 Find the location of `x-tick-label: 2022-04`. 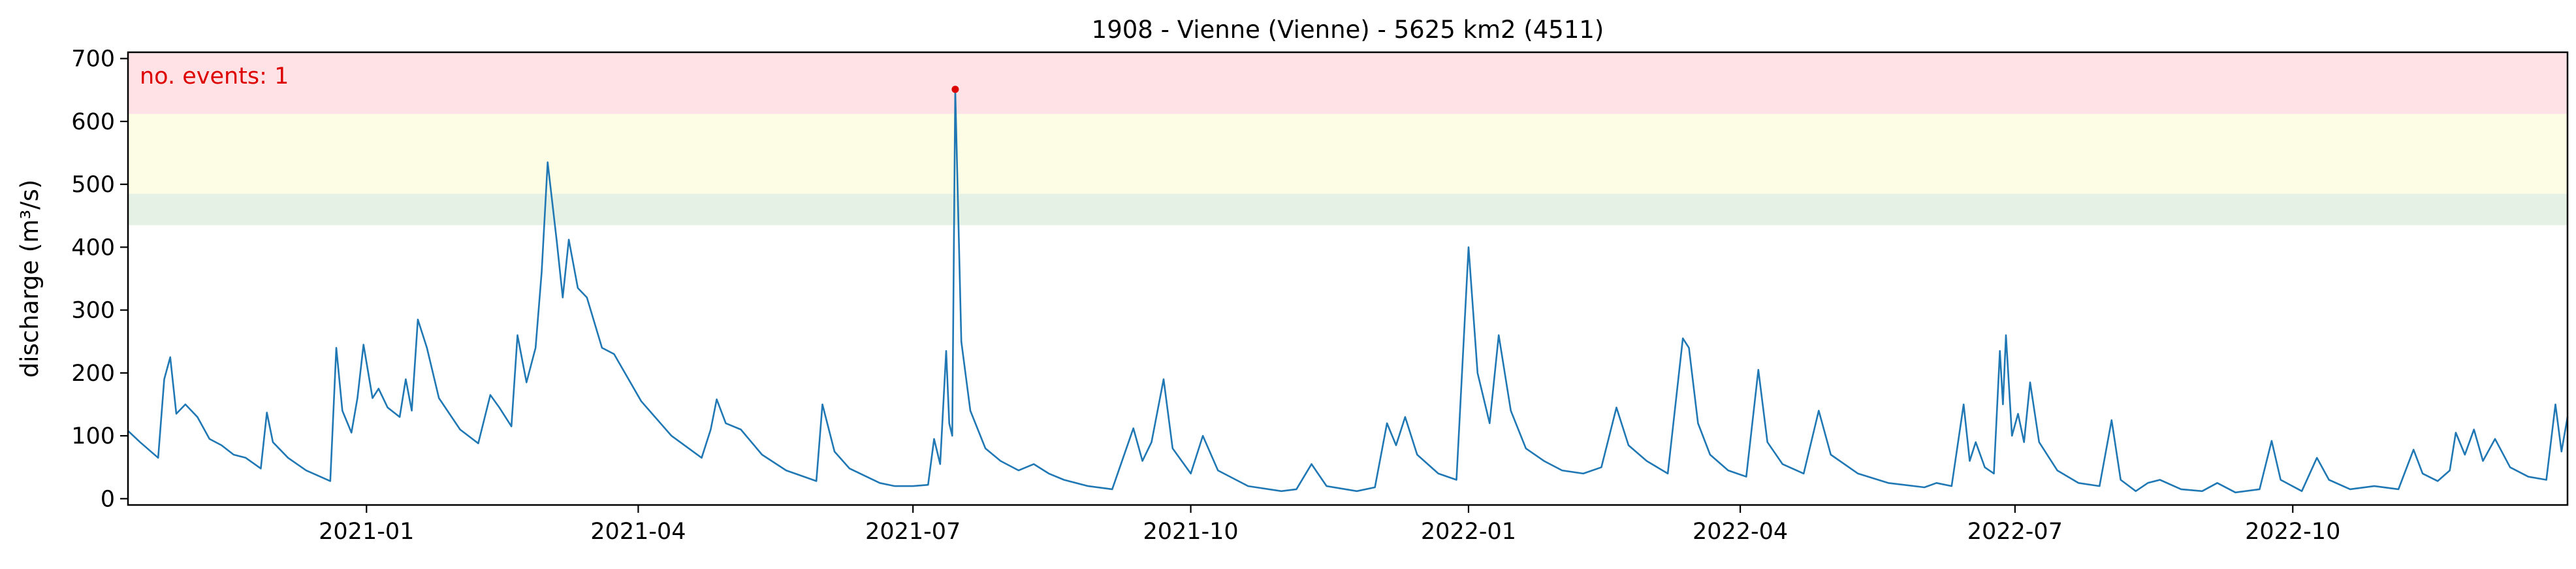

x-tick-label: 2022-04 is located at coordinates (1741, 532).